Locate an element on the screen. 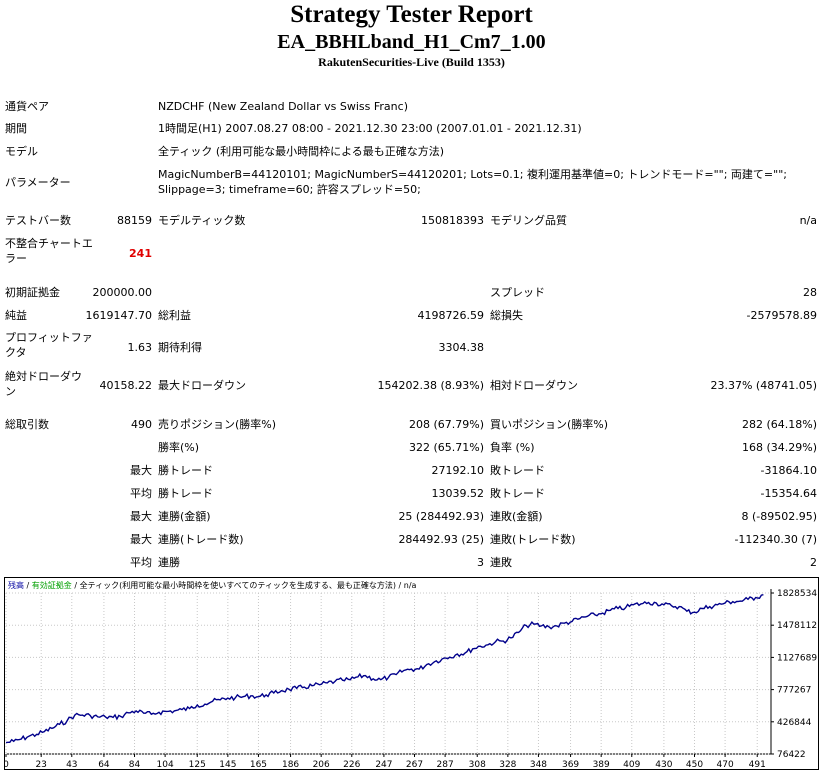 The width and height of the screenshot is (823, 774). max-drawdown-value: 154202.38 (8.93%) is located at coordinates (430, 385).